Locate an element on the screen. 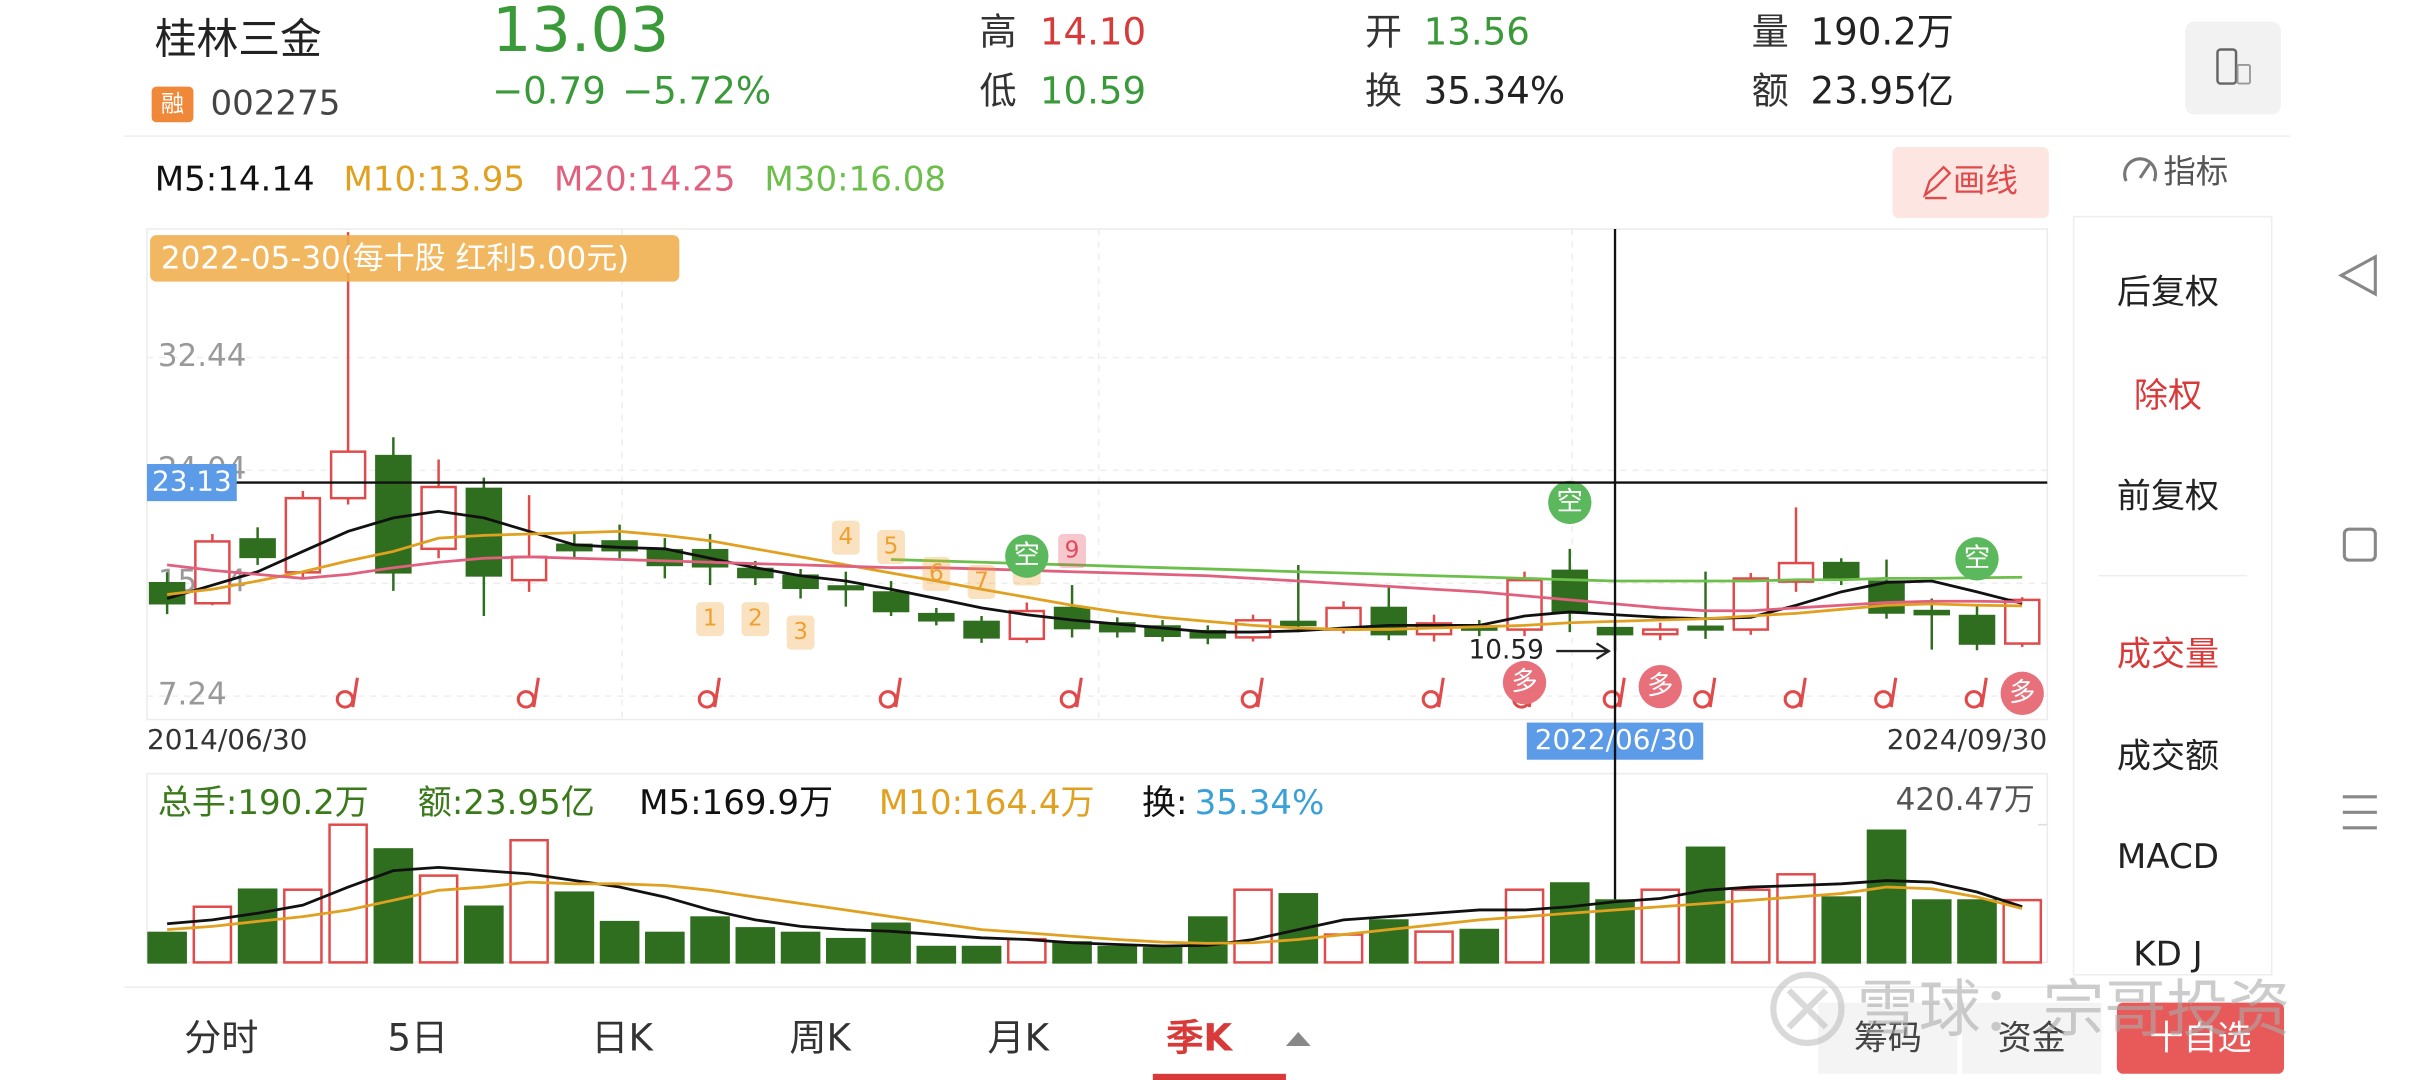 The image size is (2414, 1080). signal-label: 9 is located at coordinates (1072, 550).